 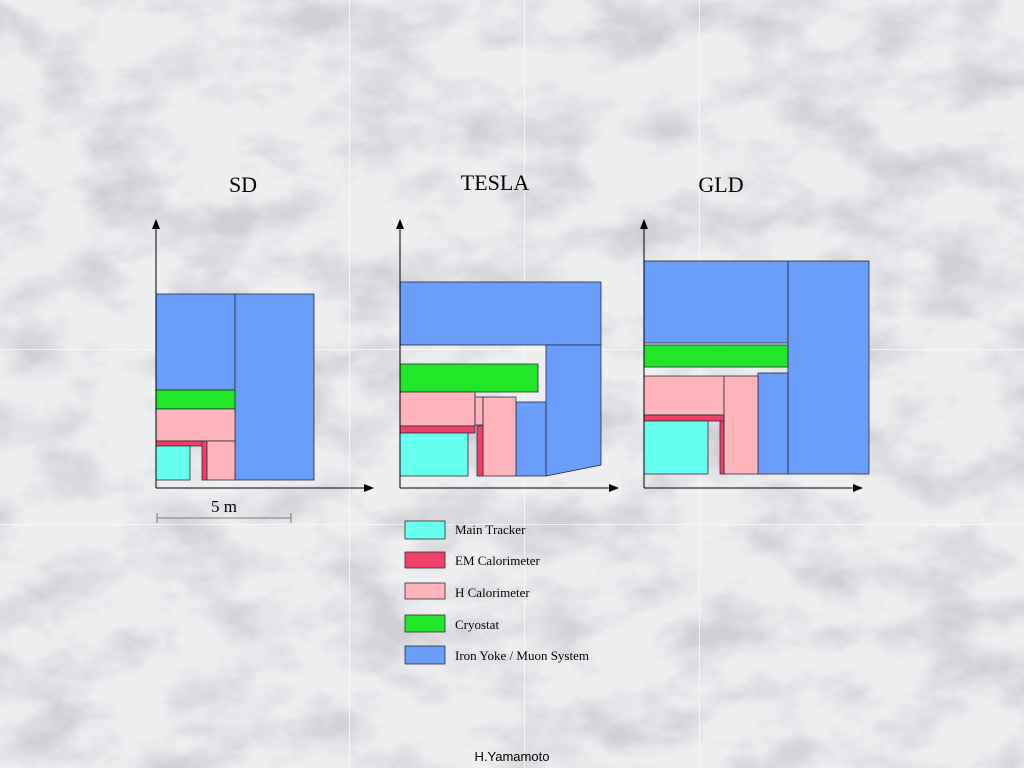 What do you see at coordinates (722, 447) in the screenshot?
I see `gld-em-calorimeter-barrel` at bounding box center [722, 447].